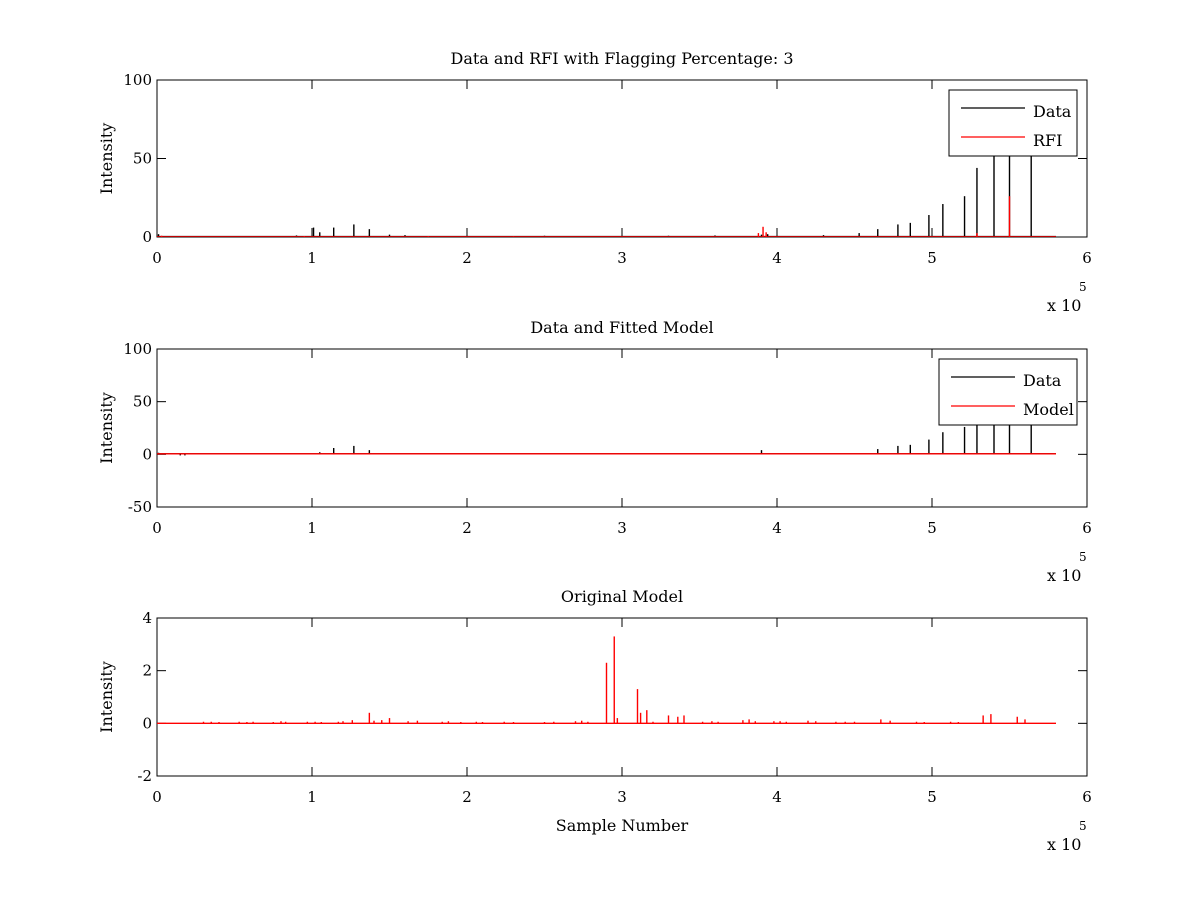 The height and width of the screenshot is (900, 1200). What do you see at coordinates (606, 216) in the screenshot?
I see `series-rfi` at bounding box center [606, 216].